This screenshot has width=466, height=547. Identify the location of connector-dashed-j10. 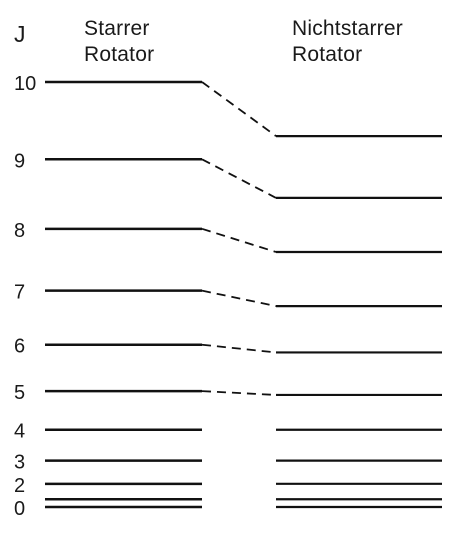
(239, 109).